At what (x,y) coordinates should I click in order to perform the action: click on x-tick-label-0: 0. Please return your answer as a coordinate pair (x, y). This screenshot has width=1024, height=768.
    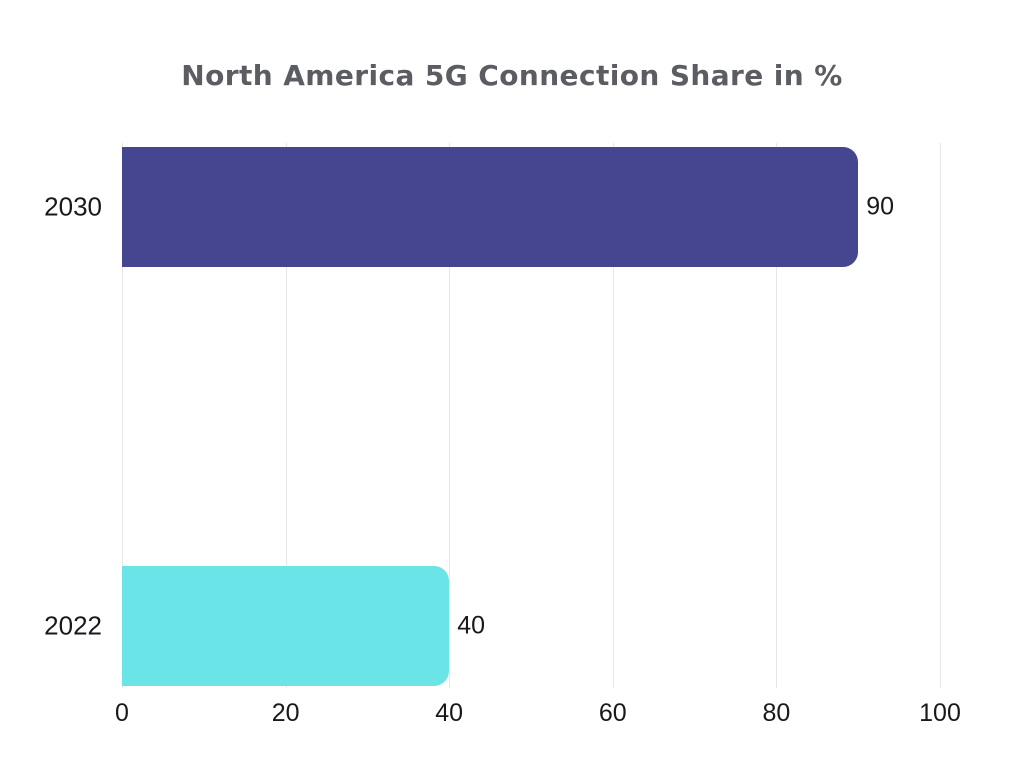
    Looking at the image, I should click on (122, 713).